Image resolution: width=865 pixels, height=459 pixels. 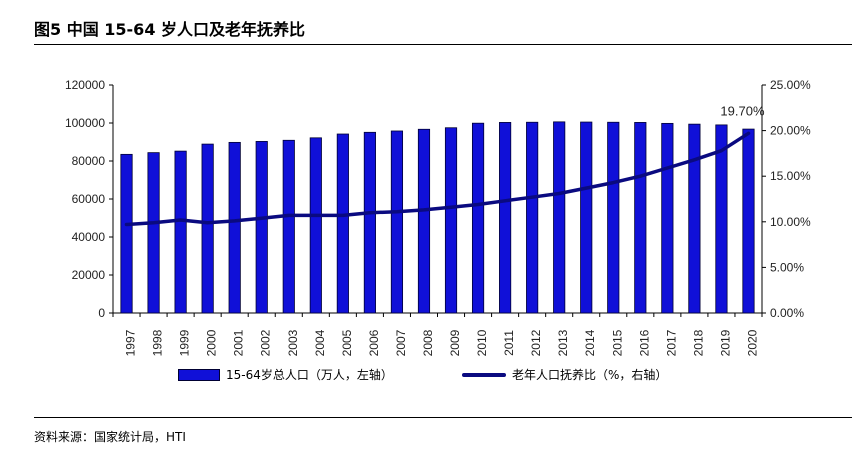 What do you see at coordinates (742, 110) in the screenshot?
I see `annotation-last-value: 19.70%` at bounding box center [742, 110].